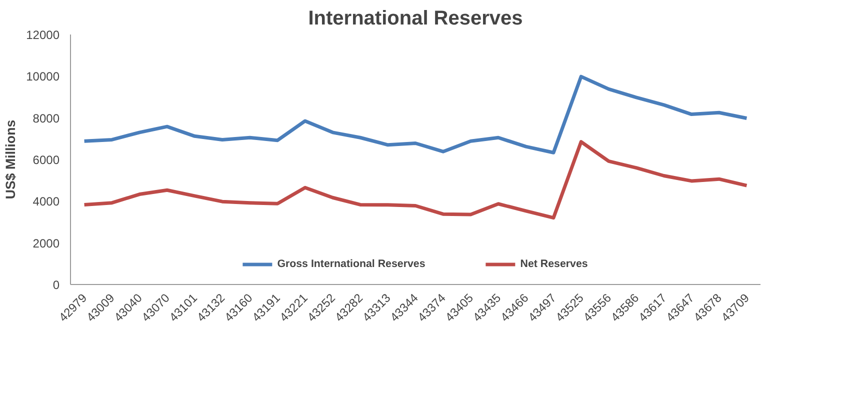 Image resolution: width=858 pixels, height=418 pixels. What do you see at coordinates (46, 243) in the screenshot?
I see `y-tick-label: 2000` at bounding box center [46, 243].